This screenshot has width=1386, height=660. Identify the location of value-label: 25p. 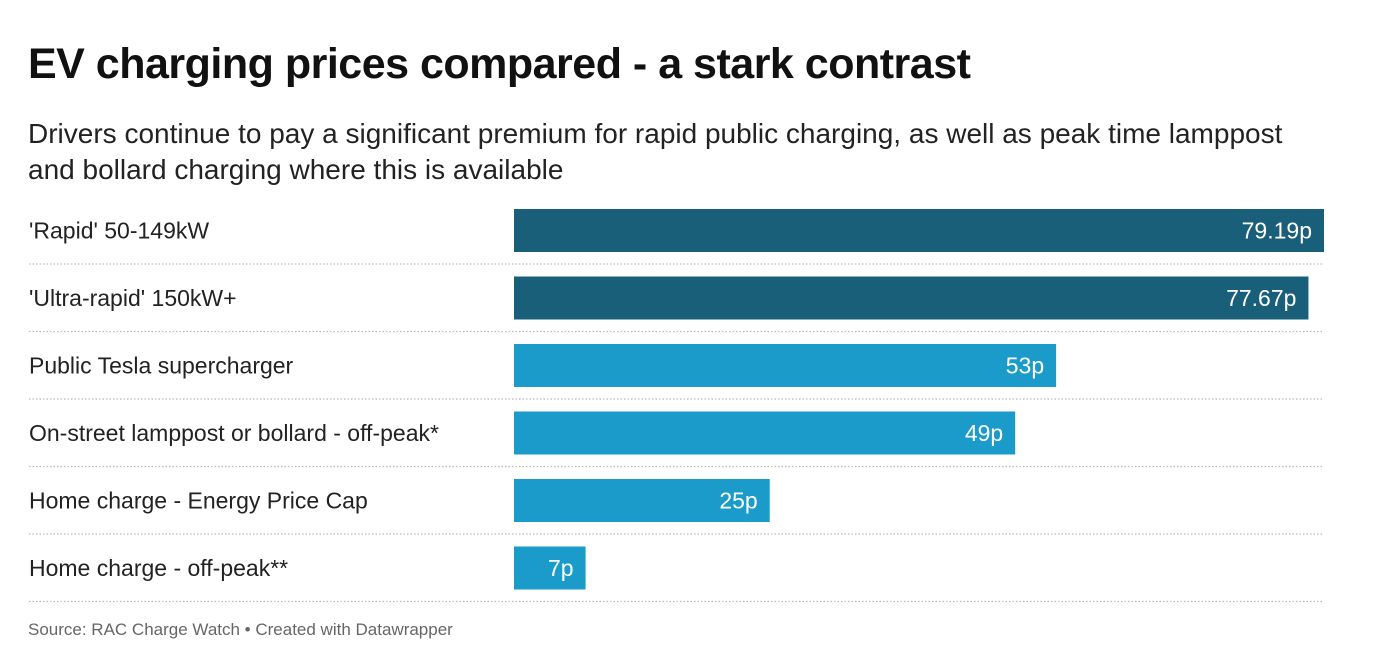
(738, 501).